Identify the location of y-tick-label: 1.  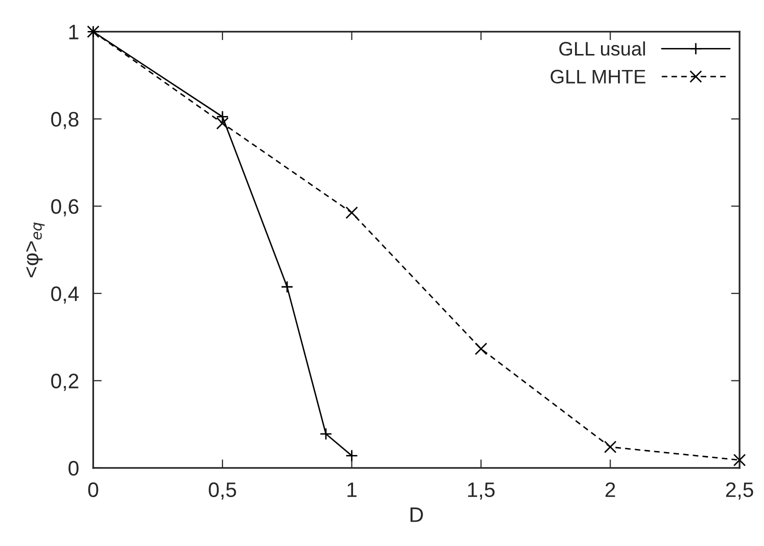
(73, 32).